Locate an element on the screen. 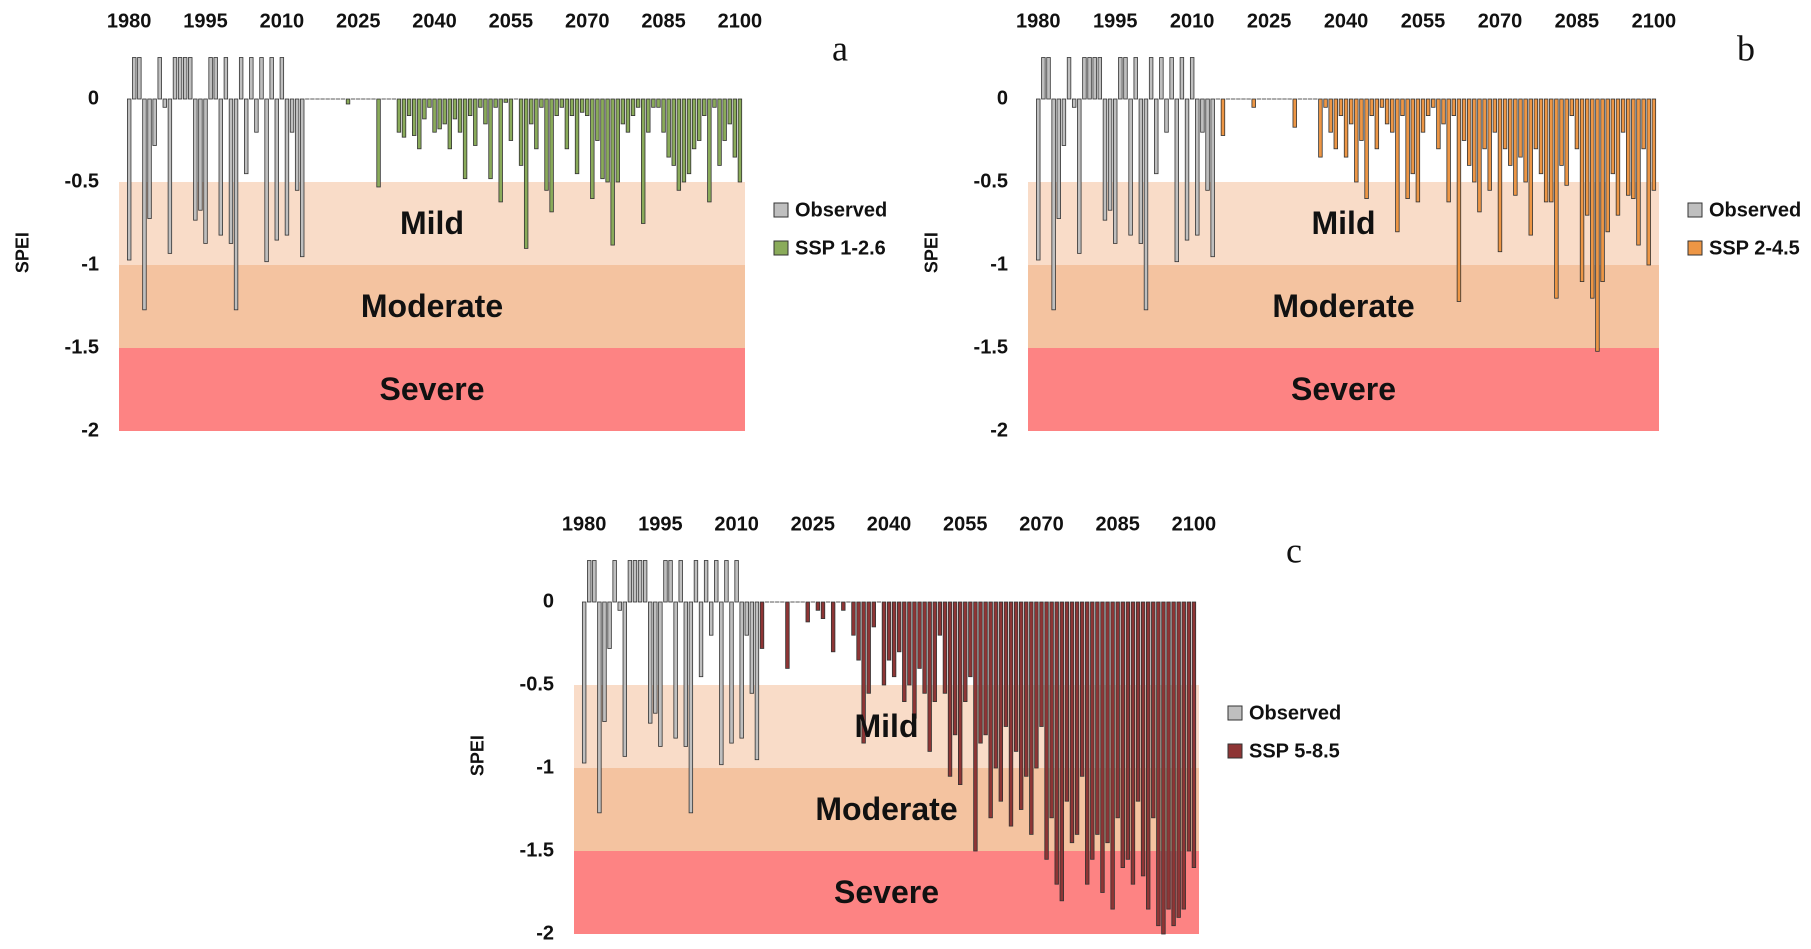  y-tick-label: -1.5 is located at coordinates (82, 347).